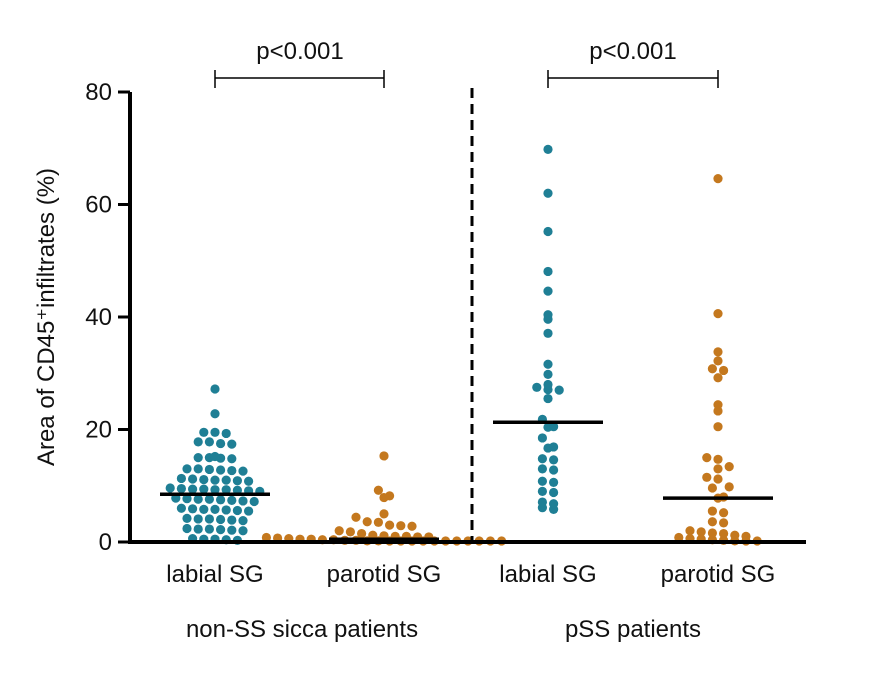 This screenshot has height=673, width=896. Describe the element at coordinates (632, 51) in the screenshot. I see `p-value-label-1: p<0.001` at that location.